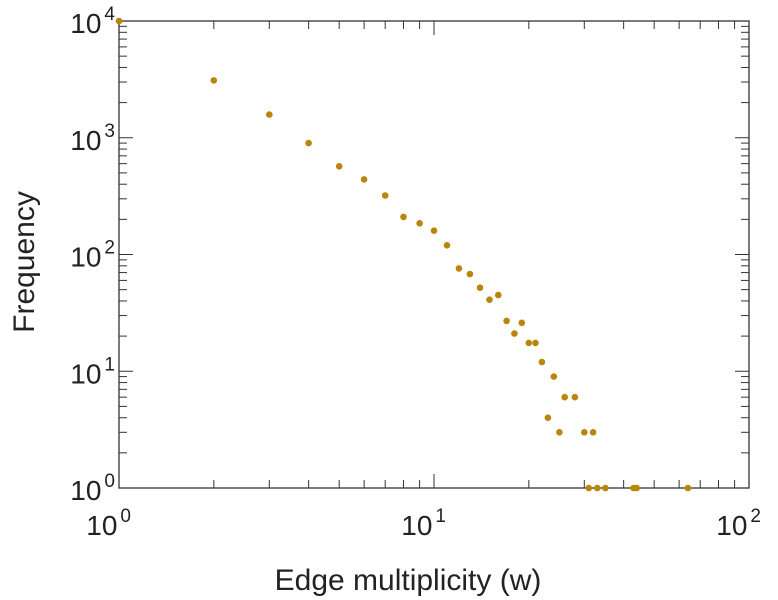 The image size is (778, 600). I want to click on y-axis-label: Frequency, so click(24, 262).